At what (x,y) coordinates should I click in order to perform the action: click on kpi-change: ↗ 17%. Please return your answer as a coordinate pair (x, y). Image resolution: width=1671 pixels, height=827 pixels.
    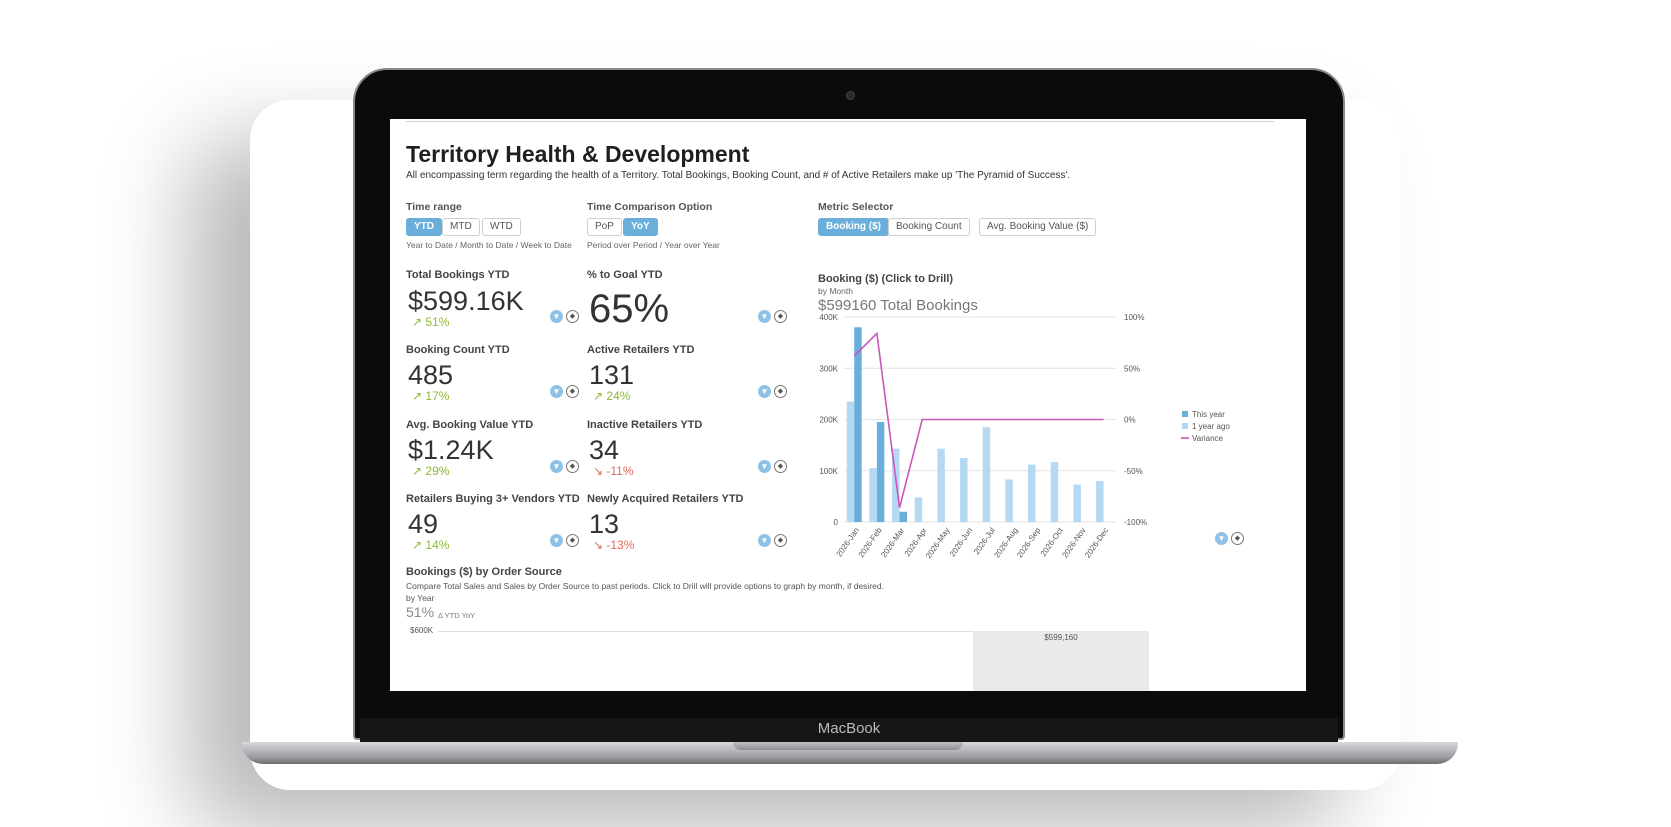
    Looking at the image, I should click on (431, 396).